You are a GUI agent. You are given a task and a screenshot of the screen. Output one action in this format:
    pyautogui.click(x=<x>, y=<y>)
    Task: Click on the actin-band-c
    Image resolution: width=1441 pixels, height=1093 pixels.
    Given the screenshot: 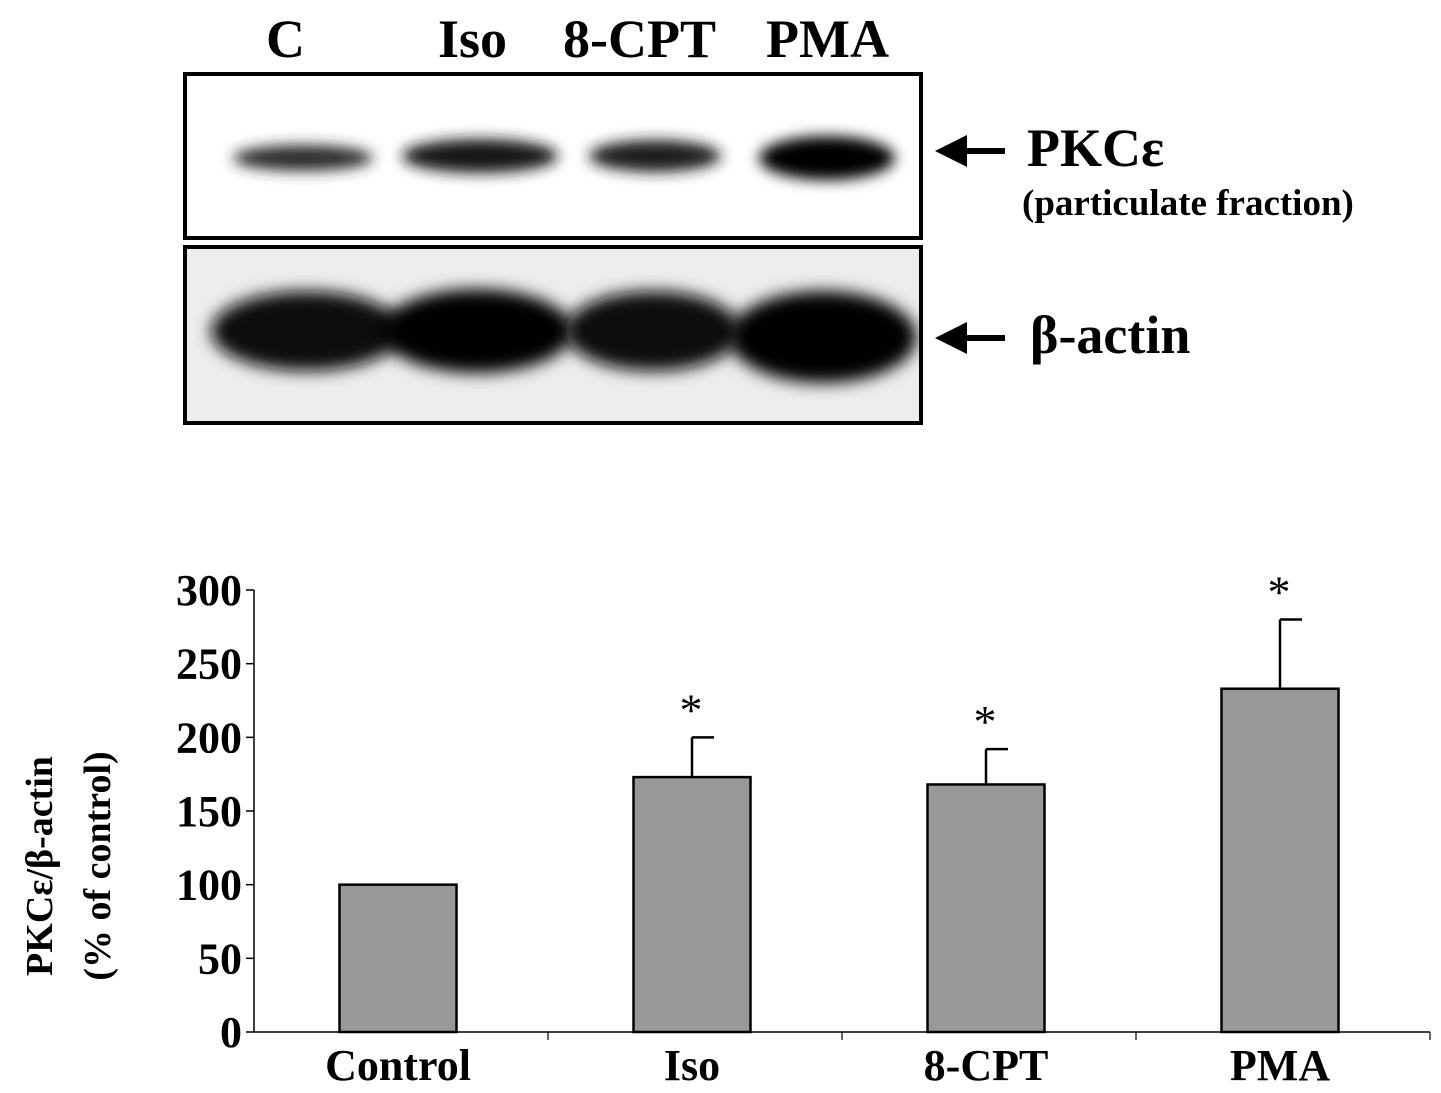 What is the action you would take?
    pyautogui.click(x=307, y=331)
    